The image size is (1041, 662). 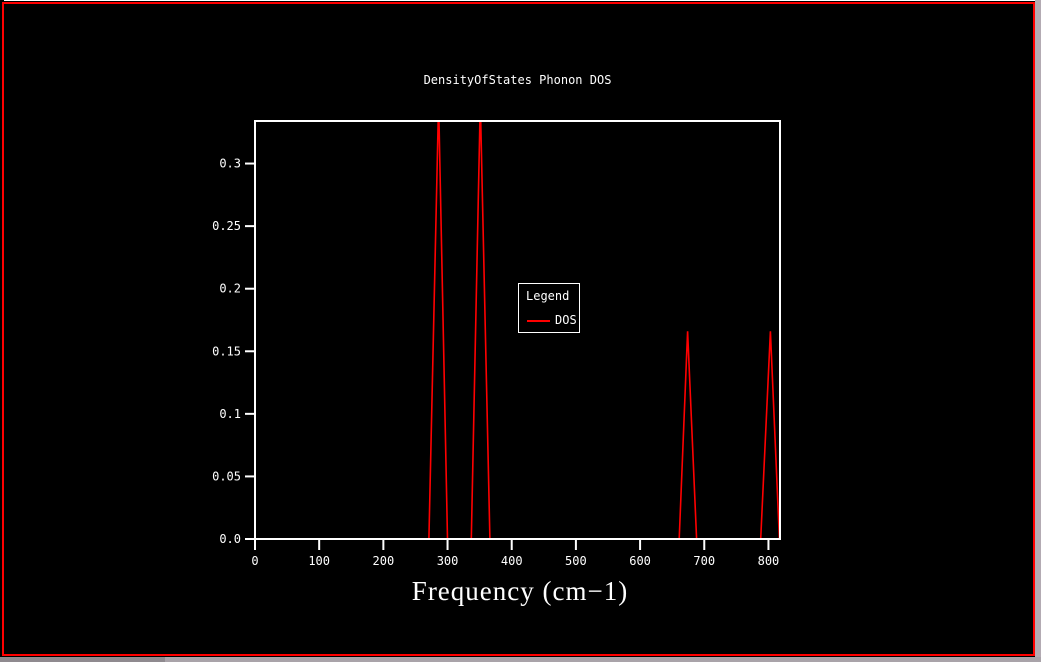 What do you see at coordinates (704, 561) in the screenshot?
I see `x-tick-label: 700` at bounding box center [704, 561].